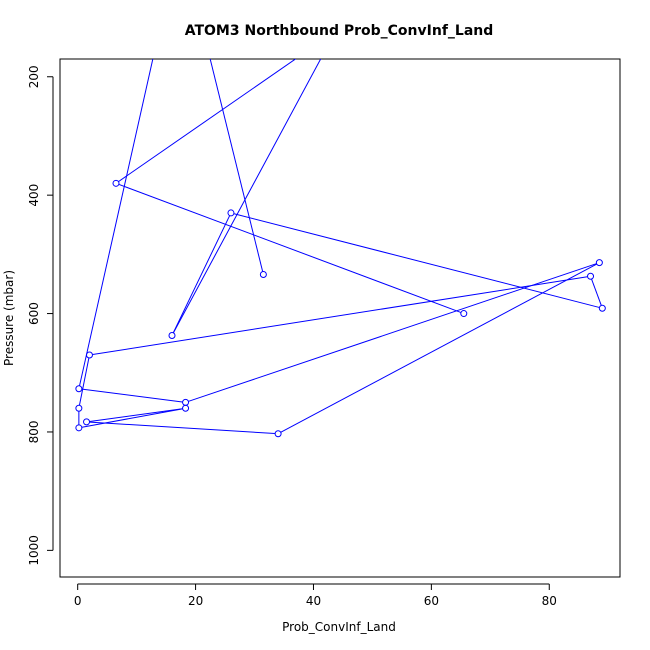 The width and height of the screenshot is (650, 650). I want to click on y-tick-label: 1000, so click(34, 550).